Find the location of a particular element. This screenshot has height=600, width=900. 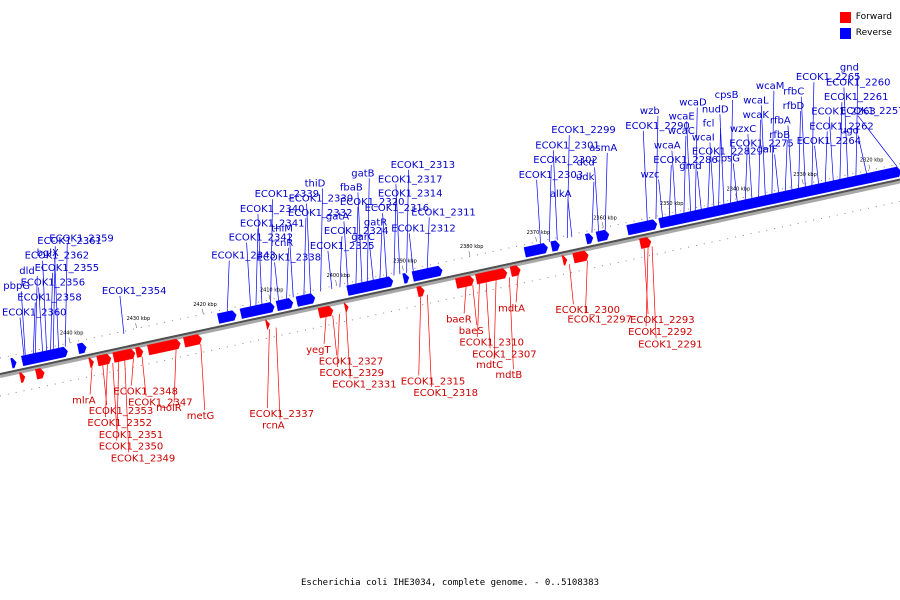

gene-label: ECOK1_2361 is located at coordinates (69, 241).